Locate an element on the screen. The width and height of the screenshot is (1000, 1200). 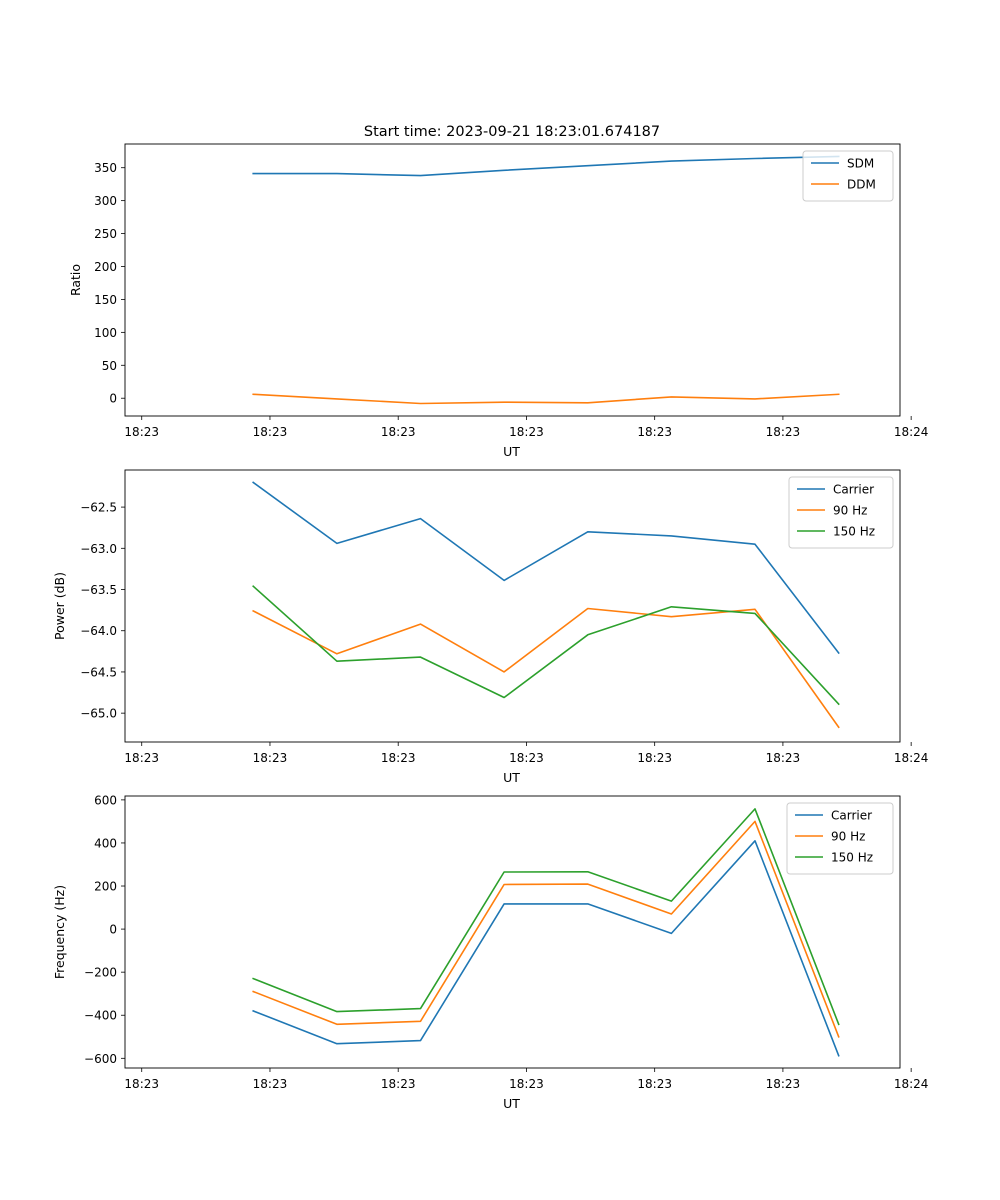
y-tick-label: 150 is located at coordinates (105, 300).